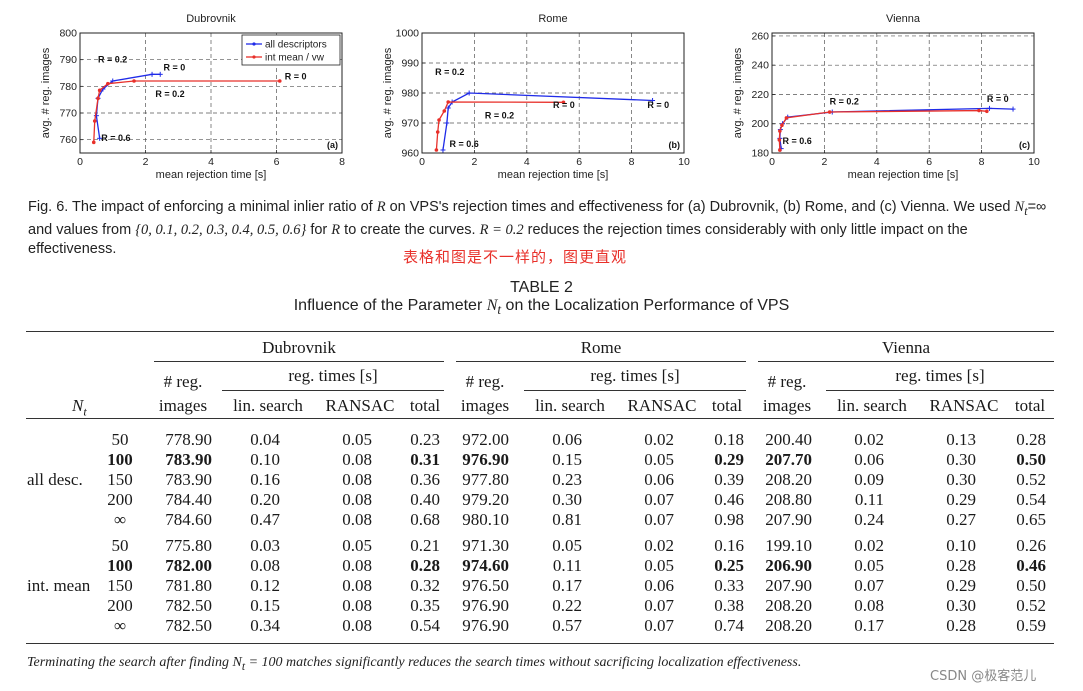  Describe the element at coordinates (788, 499) in the screenshot. I see `table-value: 208.80` at that location.